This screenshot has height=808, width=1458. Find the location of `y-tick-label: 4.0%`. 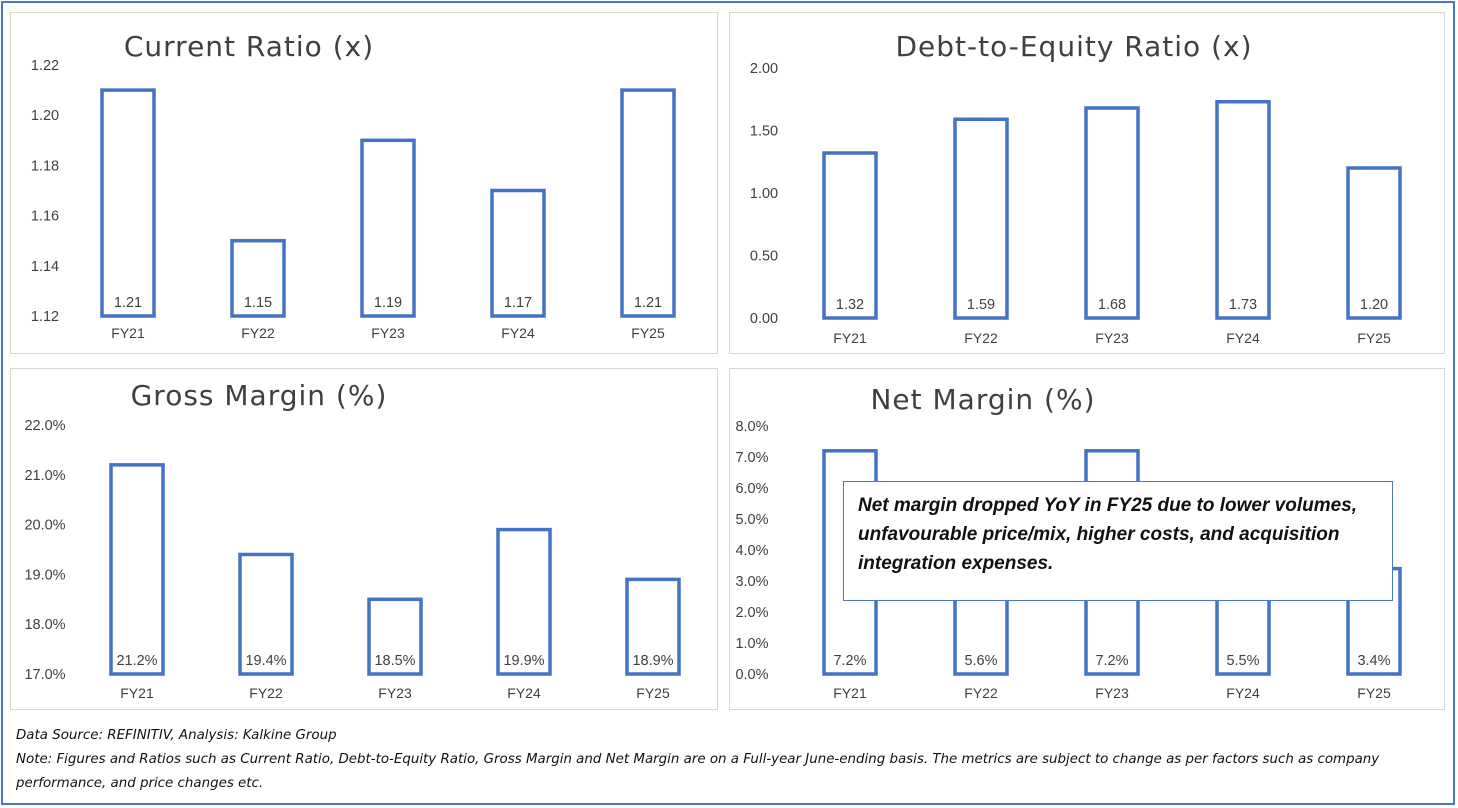

y-tick-label: 4.0% is located at coordinates (751, 551).